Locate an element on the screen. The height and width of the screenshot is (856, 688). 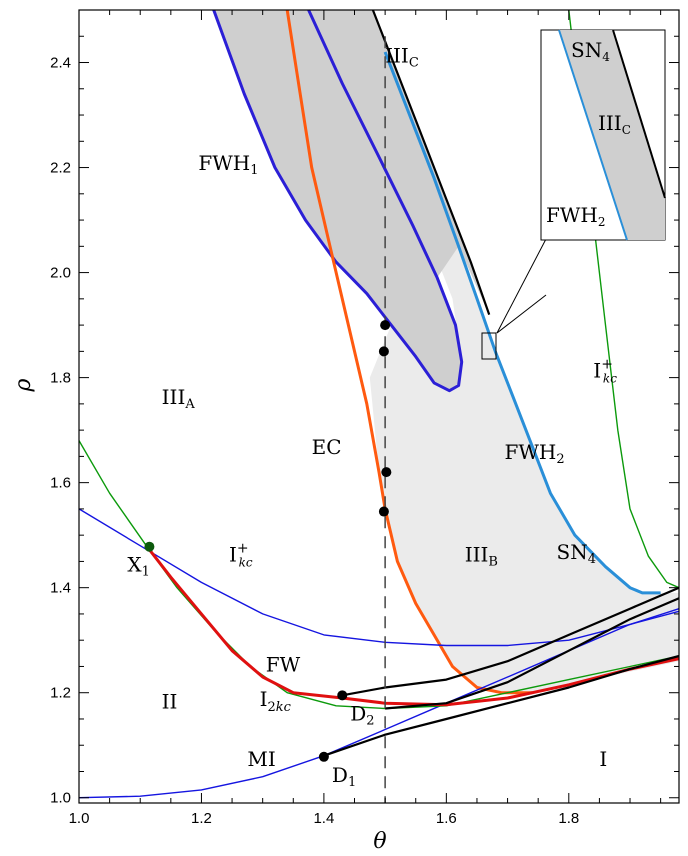
y-tick-label: 2.4 is located at coordinates (60, 63).